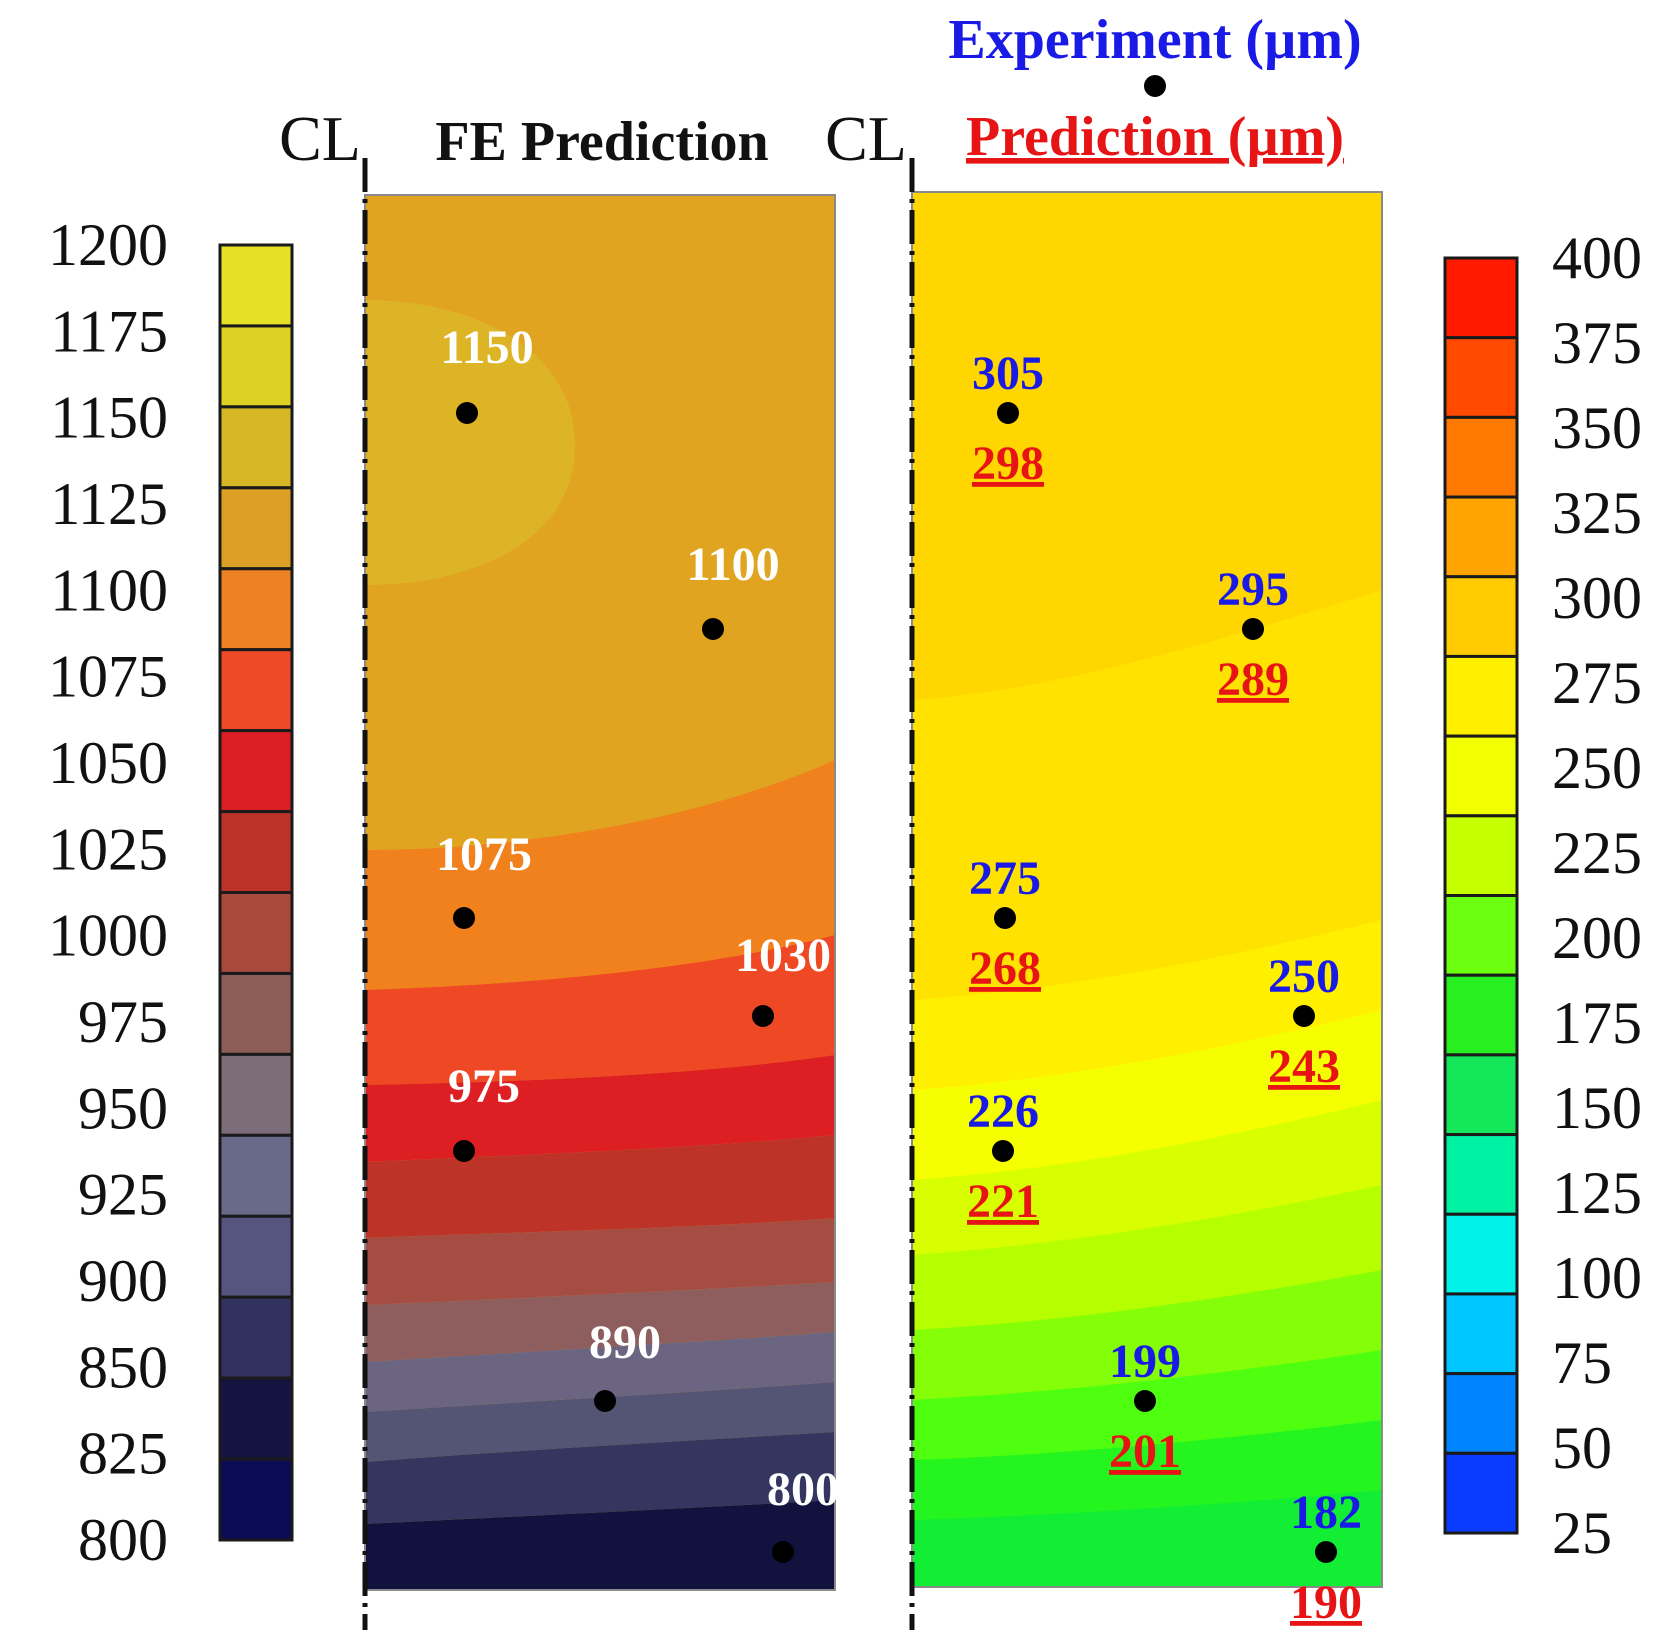  Describe the element at coordinates (1003, 1201) in the screenshot. I see `prediction-value-label: 221` at that location.